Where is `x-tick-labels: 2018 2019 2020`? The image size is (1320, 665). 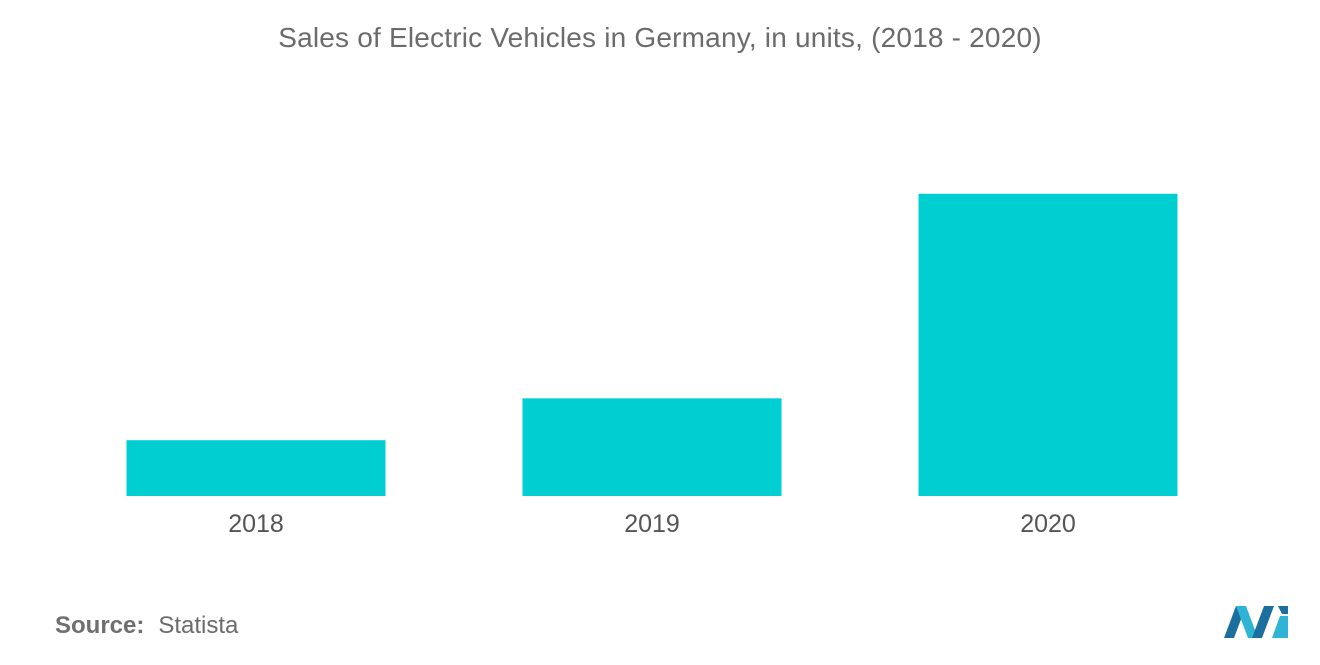
x-tick-labels: 2018 2019 2020 is located at coordinates (652, 524).